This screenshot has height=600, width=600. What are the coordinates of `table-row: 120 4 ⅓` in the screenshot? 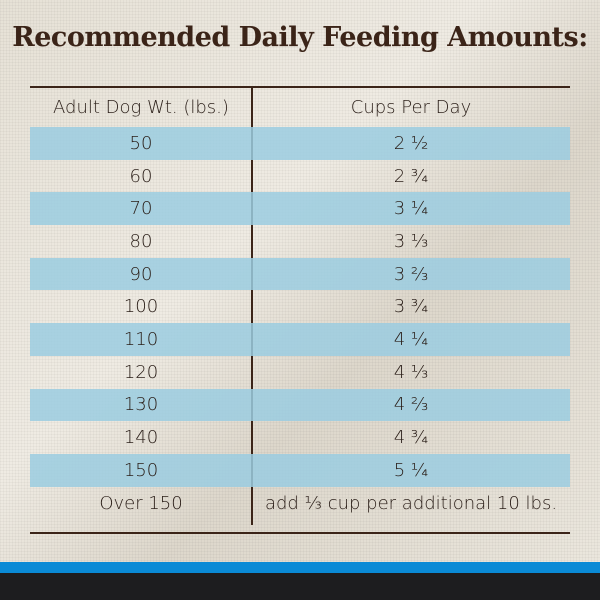 It's located at (300, 372).